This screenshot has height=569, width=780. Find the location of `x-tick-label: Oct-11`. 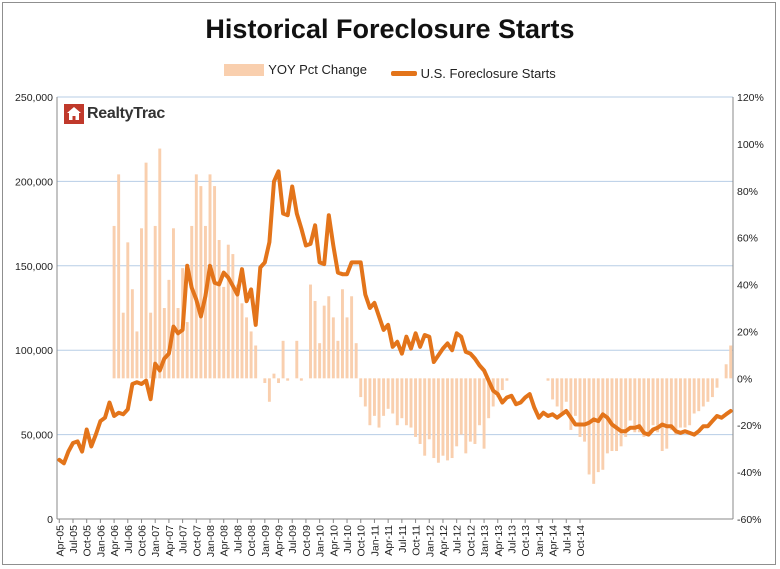

x-tick-label: Oct-11 is located at coordinates (417, 540).